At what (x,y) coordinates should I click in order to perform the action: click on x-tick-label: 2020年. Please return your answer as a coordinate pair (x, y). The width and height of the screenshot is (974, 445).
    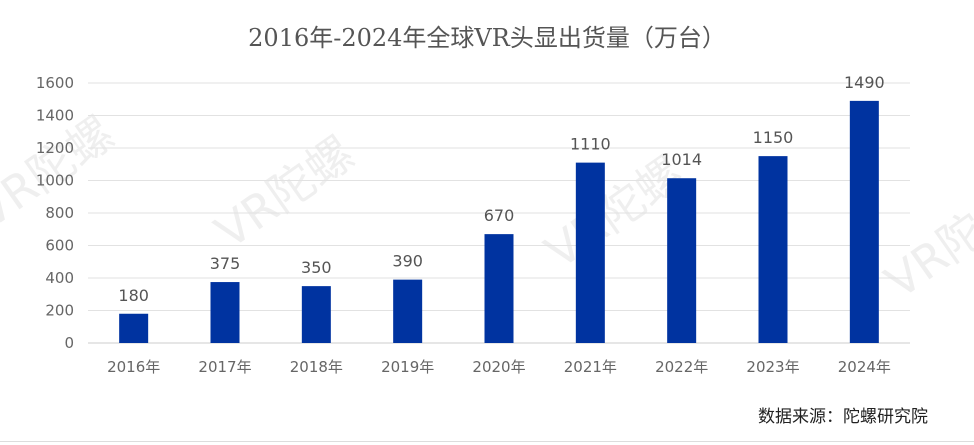
    Looking at the image, I should click on (498, 367).